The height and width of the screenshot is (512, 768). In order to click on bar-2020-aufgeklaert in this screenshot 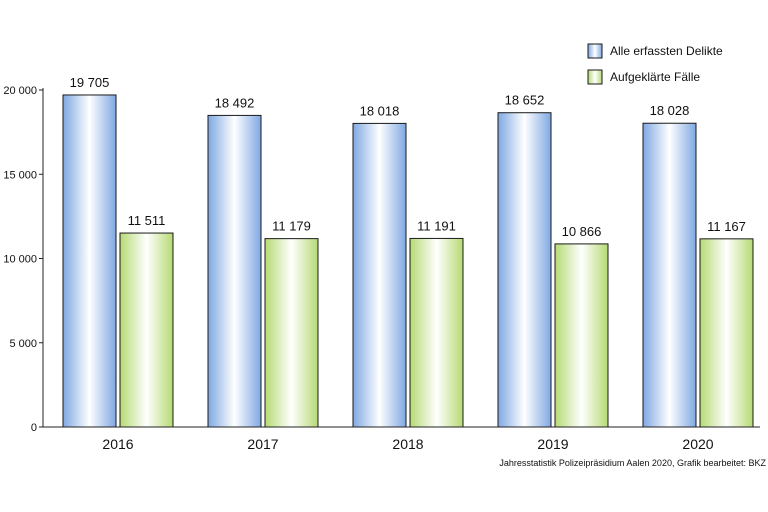, I will do `click(726, 333)`.